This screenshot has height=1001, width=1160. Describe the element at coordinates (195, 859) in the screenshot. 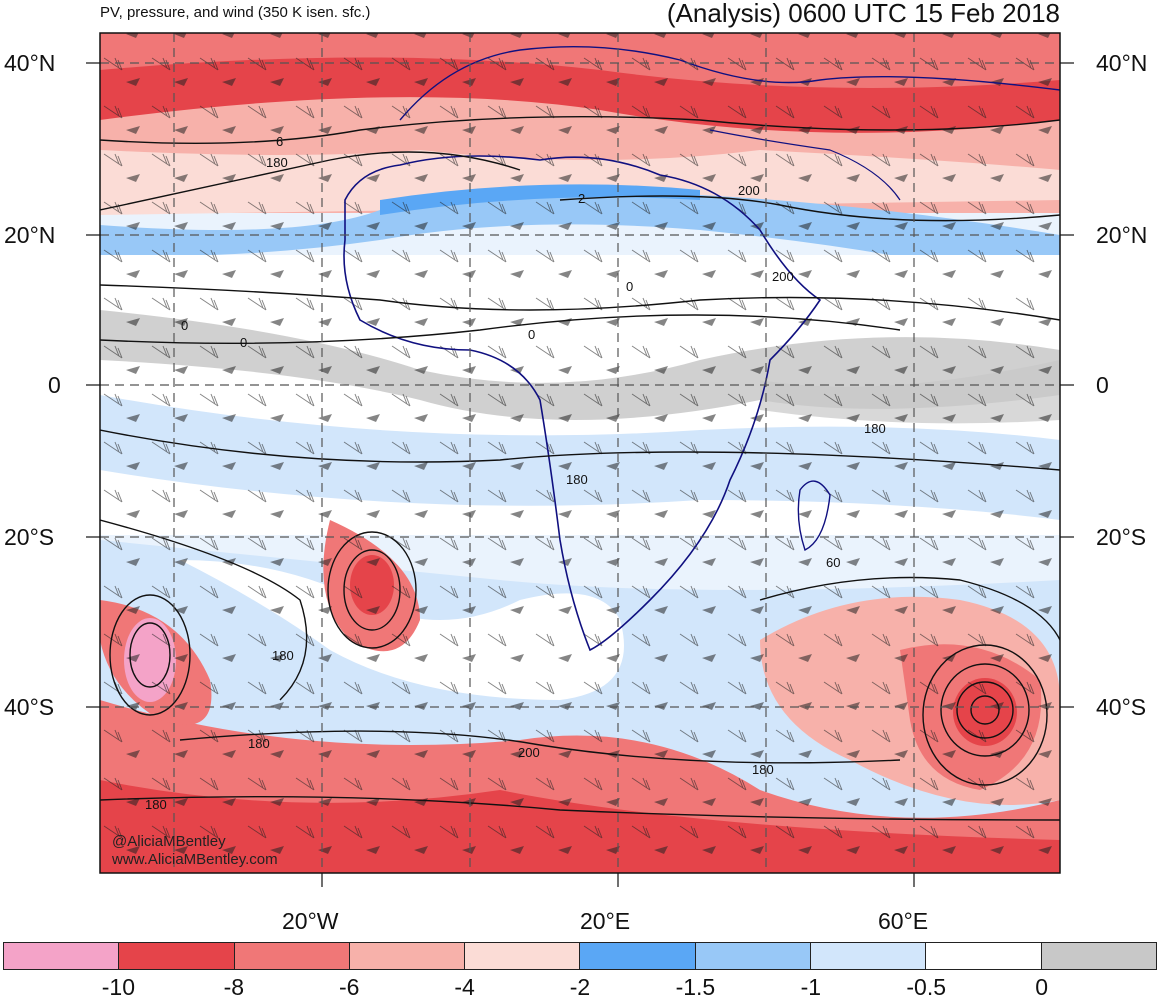

I see `credit-website: www.AliciaMBentley.com` at that location.